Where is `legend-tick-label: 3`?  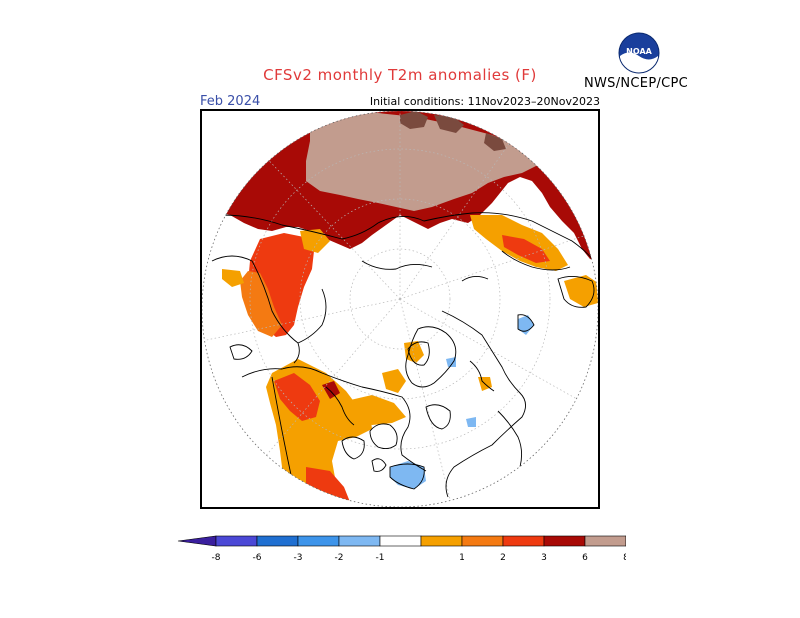 legend-tick-label: 3 is located at coordinates (544, 558).